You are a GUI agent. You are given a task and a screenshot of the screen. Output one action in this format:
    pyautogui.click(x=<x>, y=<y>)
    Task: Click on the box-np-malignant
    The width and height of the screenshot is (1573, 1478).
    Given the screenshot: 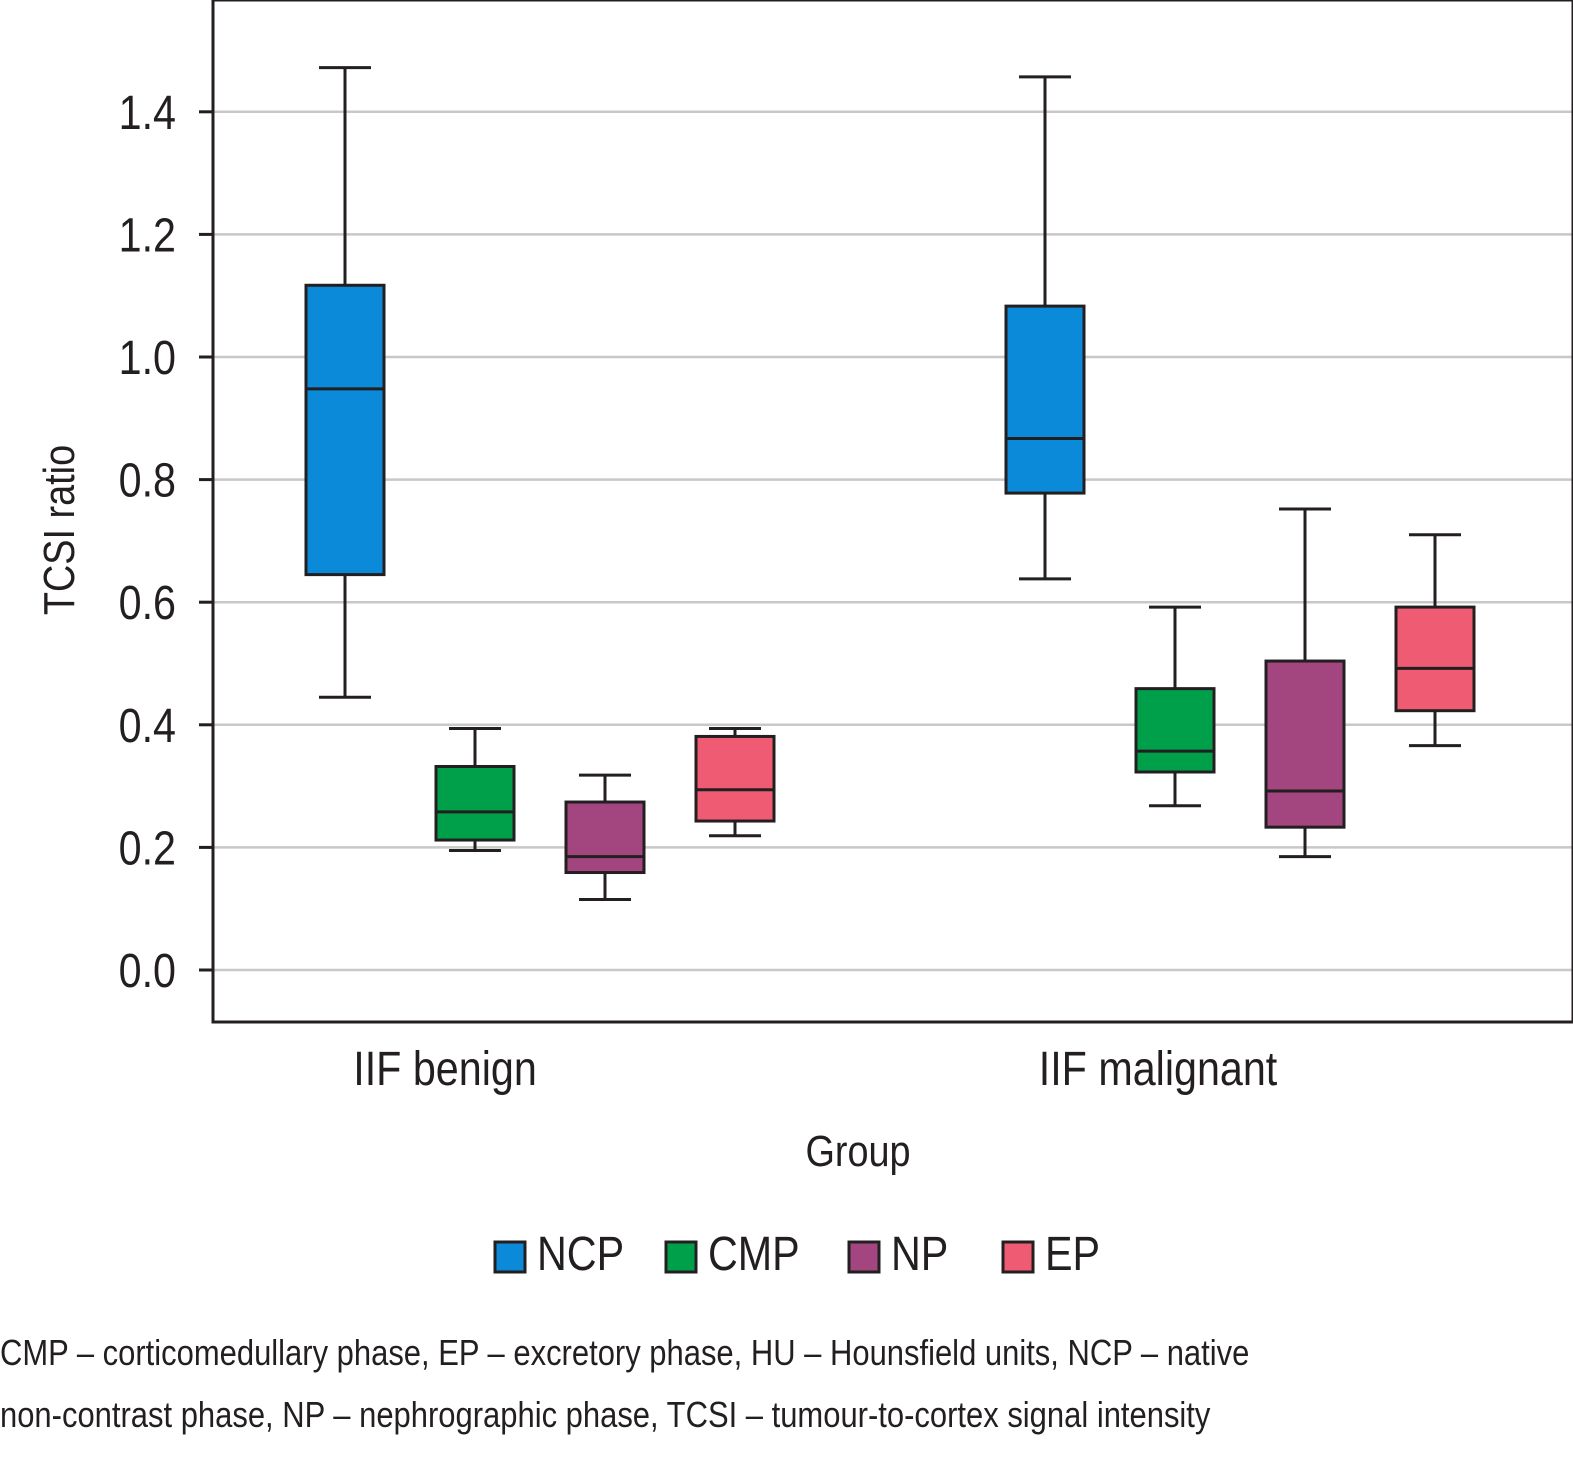 What is the action you would take?
    pyautogui.click(x=1305, y=683)
    